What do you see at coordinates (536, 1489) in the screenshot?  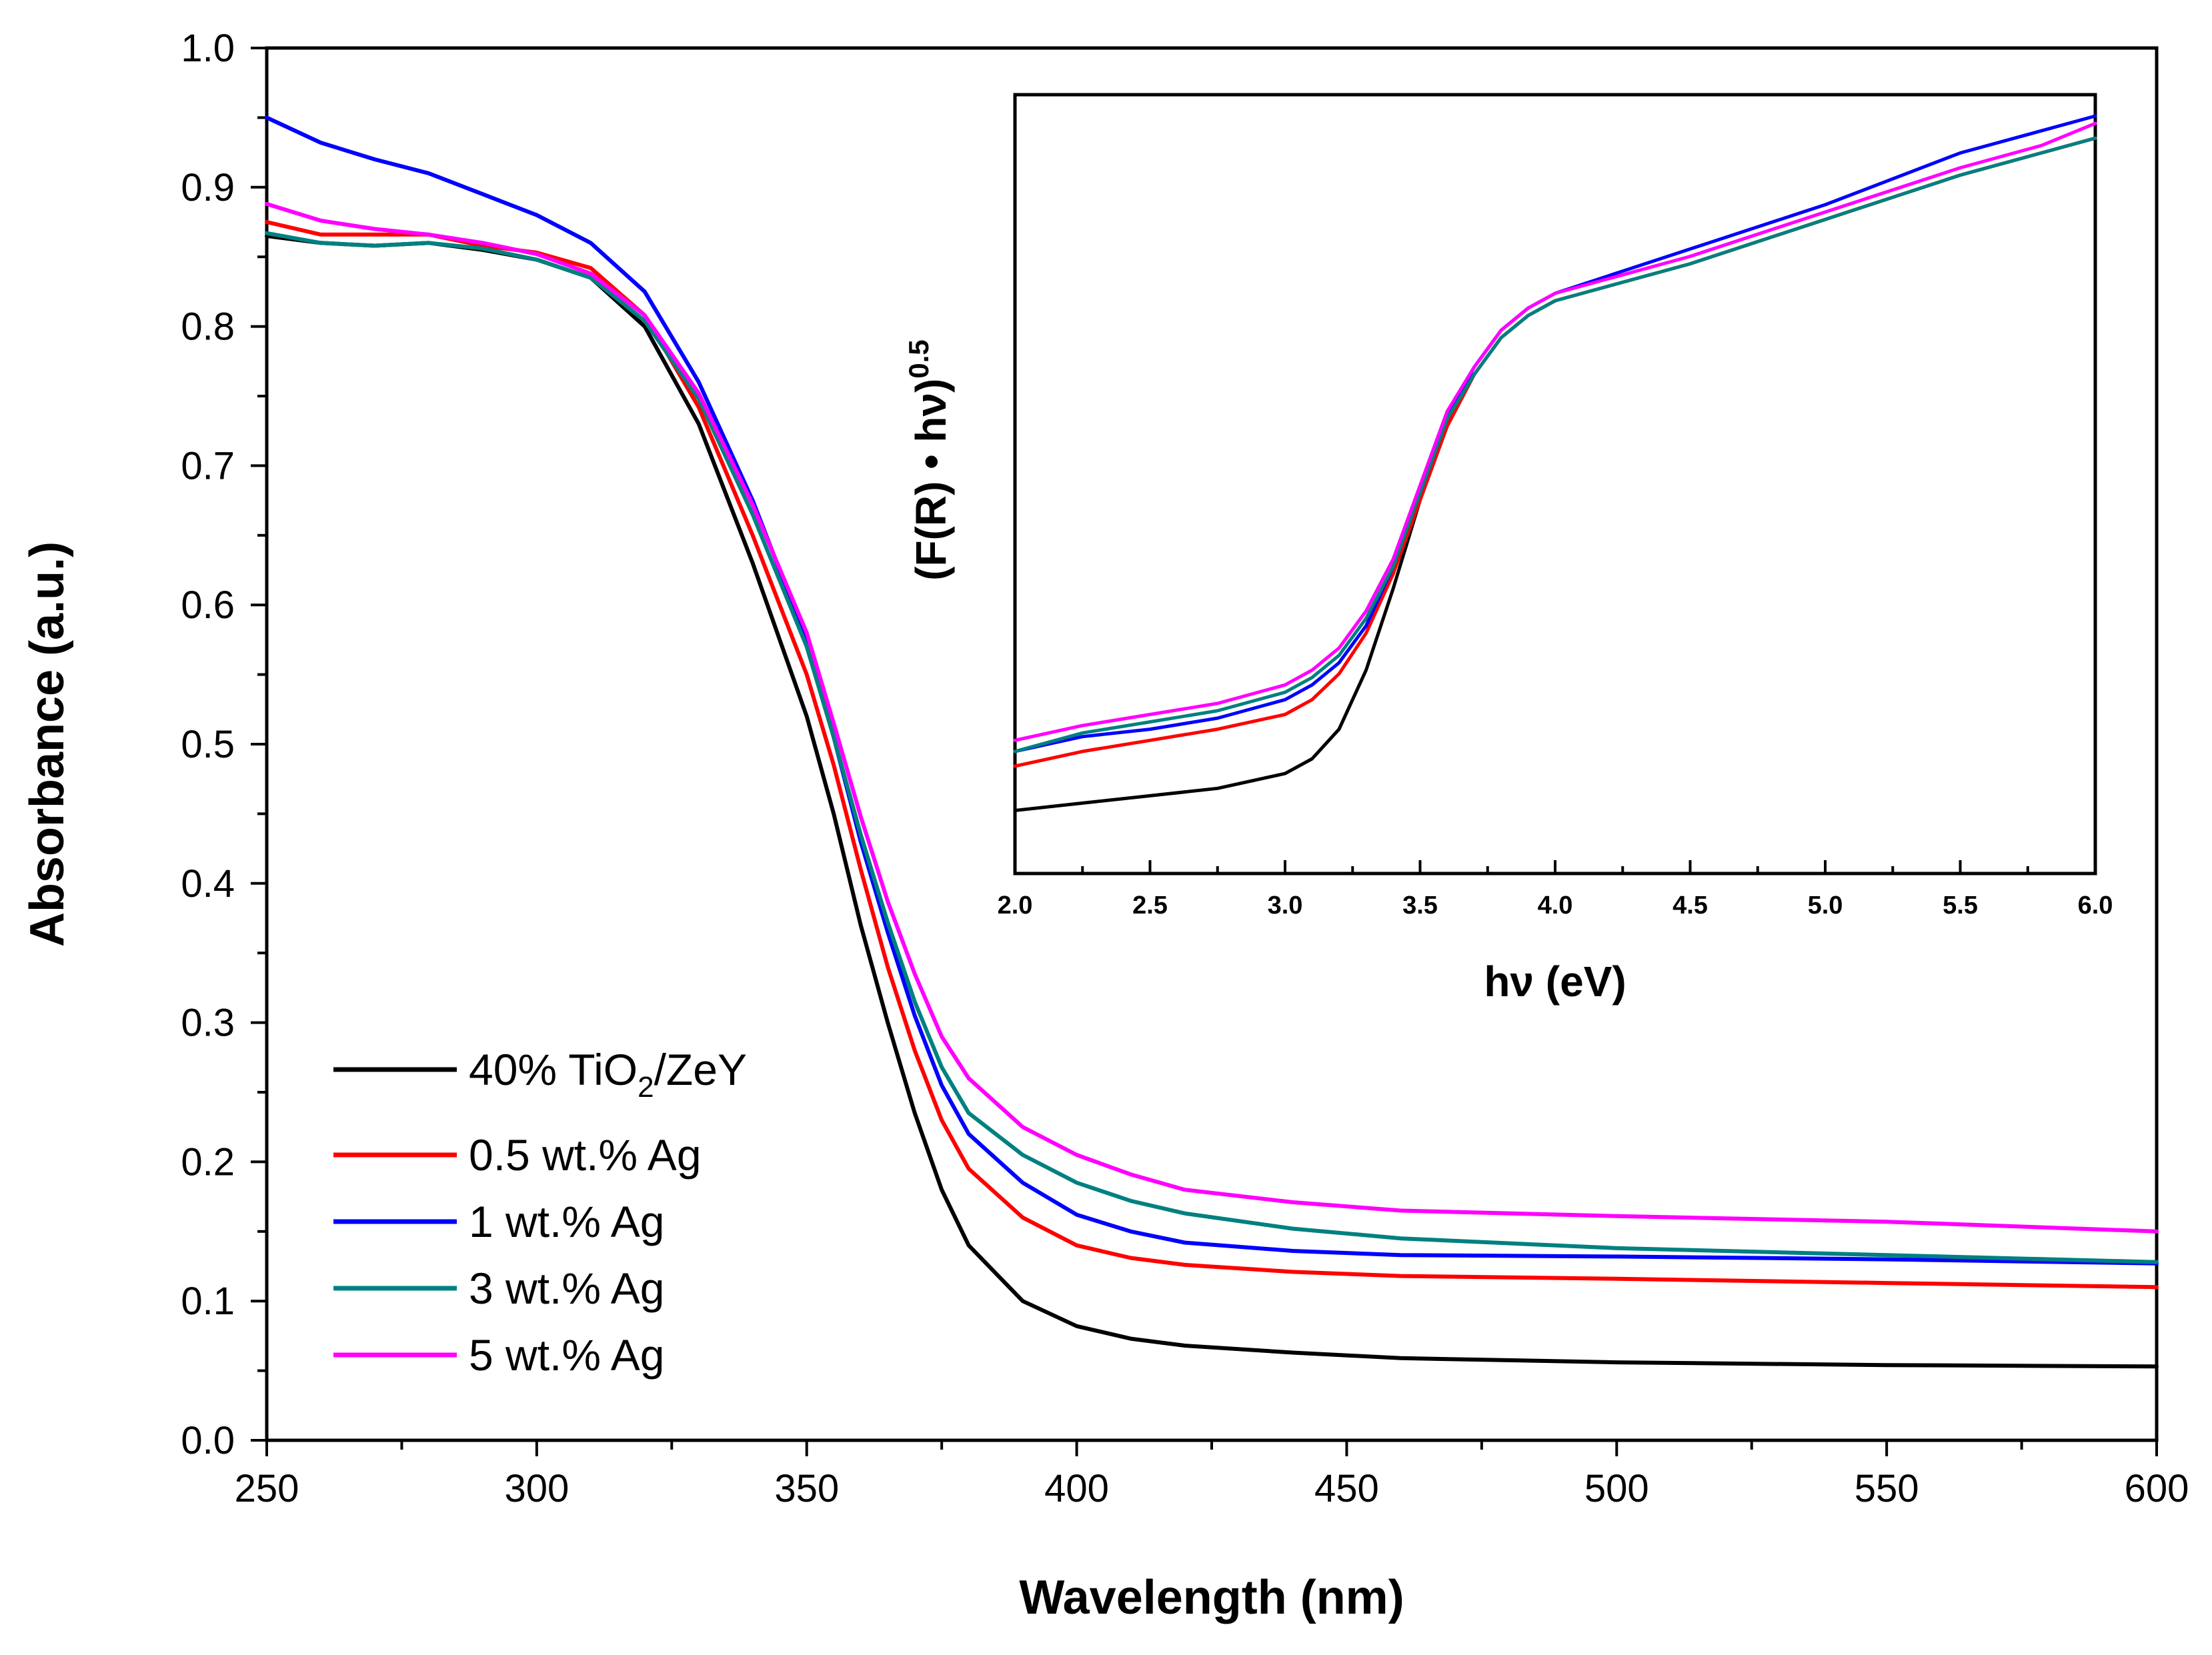 I see `x-tick-label: 300` at bounding box center [536, 1489].